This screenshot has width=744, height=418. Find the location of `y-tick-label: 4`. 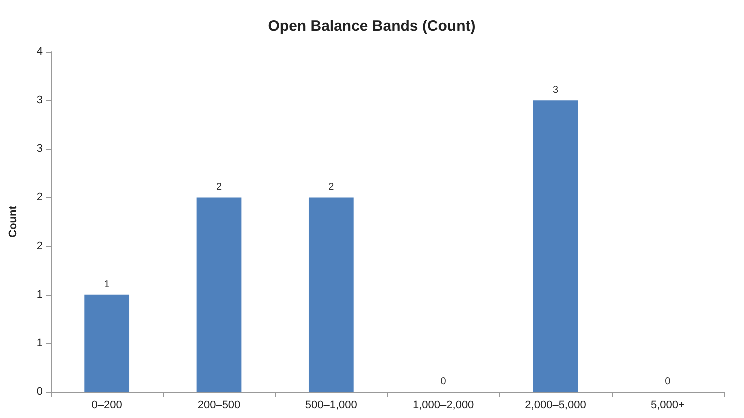

y-tick-label: 4 is located at coordinates (39, 52).